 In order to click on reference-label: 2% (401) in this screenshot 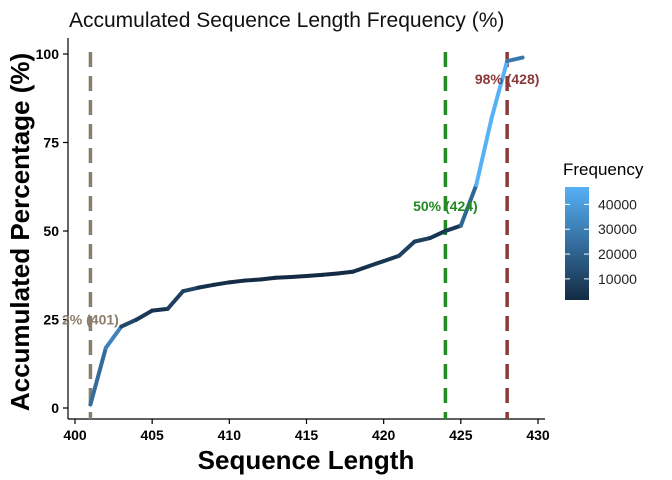, I will do `click(90, 320)`.